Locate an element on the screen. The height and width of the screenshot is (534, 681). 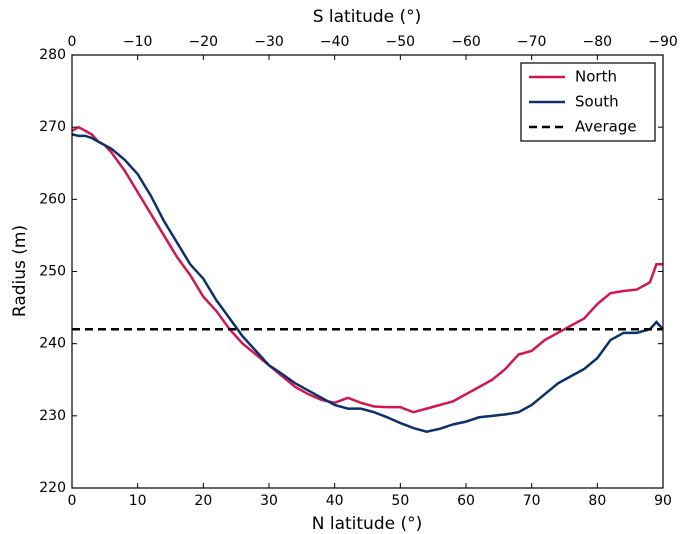
y-tick-label: 230 is located at coordinates (52, 416).